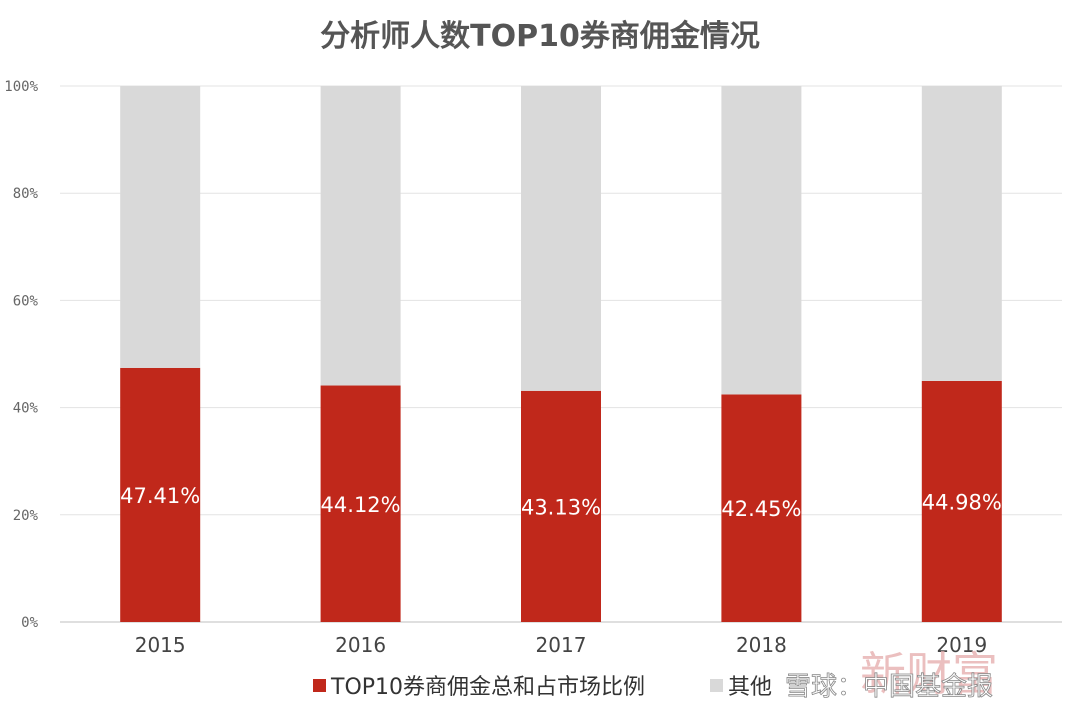  Describe the element at coordinates (26, 516) in the screenshot. I see `y-tick-label: 20%` at that location.